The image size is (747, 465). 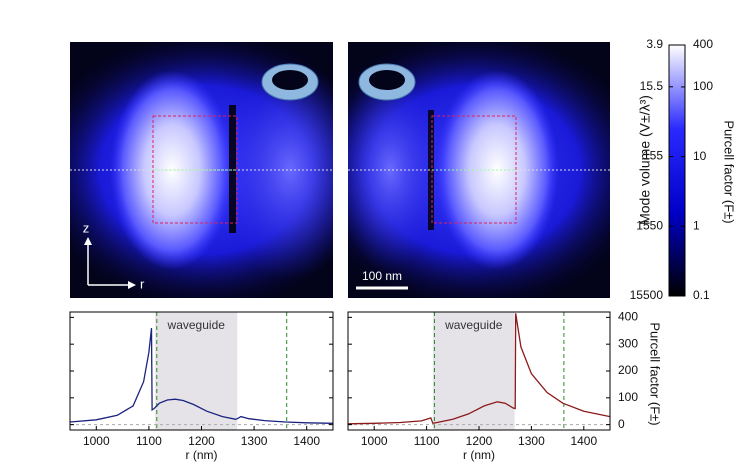 What do you see at coordinates (382, 276) in the screenshot?
I see `scale-bar-label: 100 nm` at bounding box center [382, 276].